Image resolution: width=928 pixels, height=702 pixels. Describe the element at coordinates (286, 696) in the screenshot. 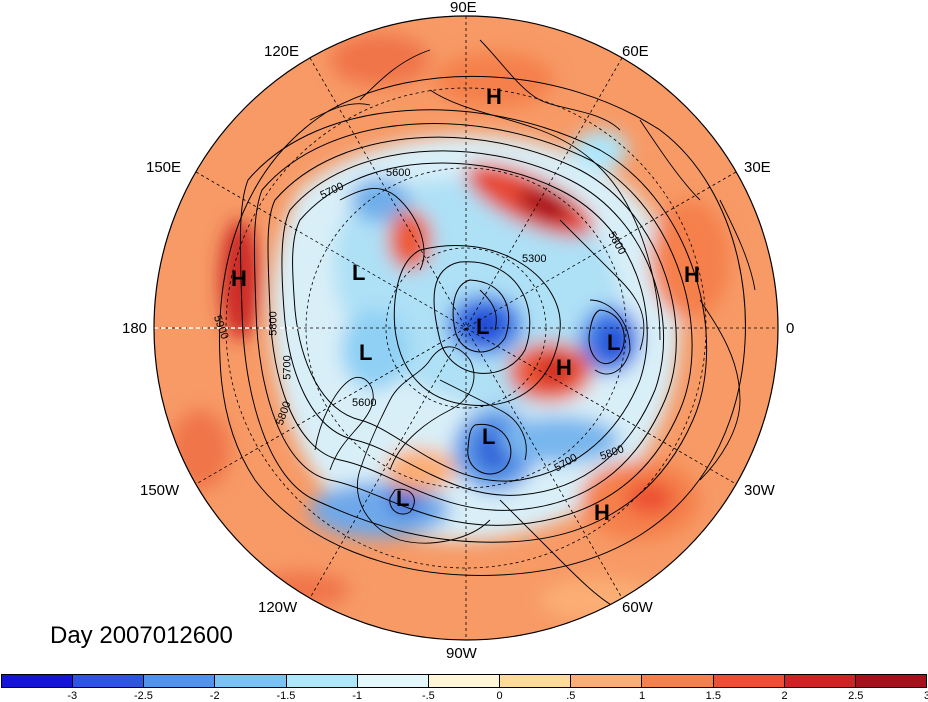

I see `colorbar-tick-label: -1.5` at that location.